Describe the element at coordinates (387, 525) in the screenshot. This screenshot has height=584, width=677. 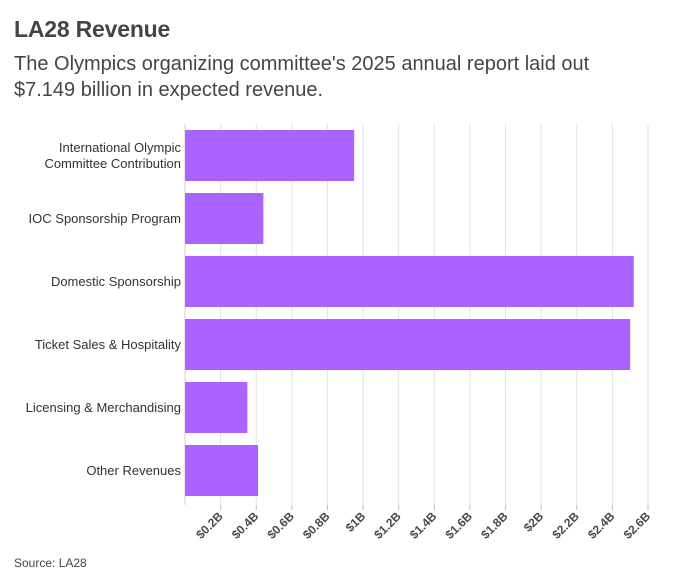
I see `x-tick-label: $1.2B` at that location.